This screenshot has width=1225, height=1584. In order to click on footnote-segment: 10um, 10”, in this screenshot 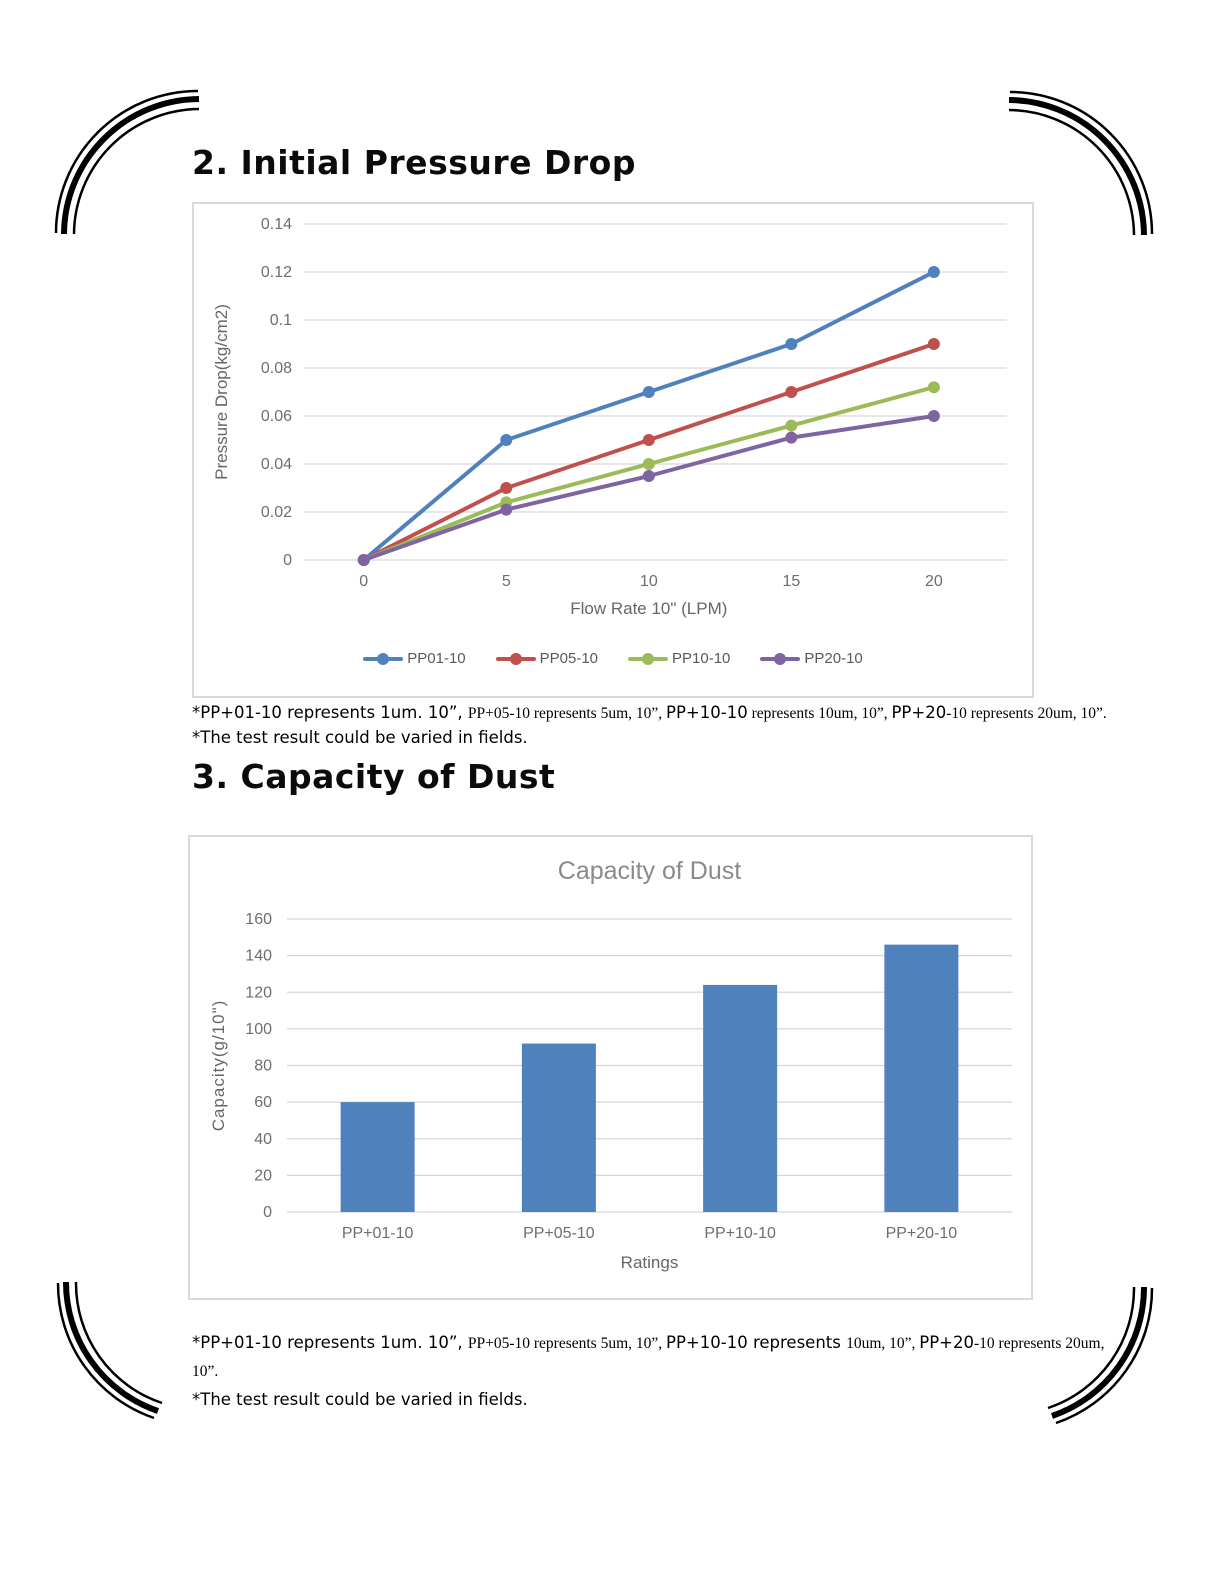, I will do `click(883, 1343)`.